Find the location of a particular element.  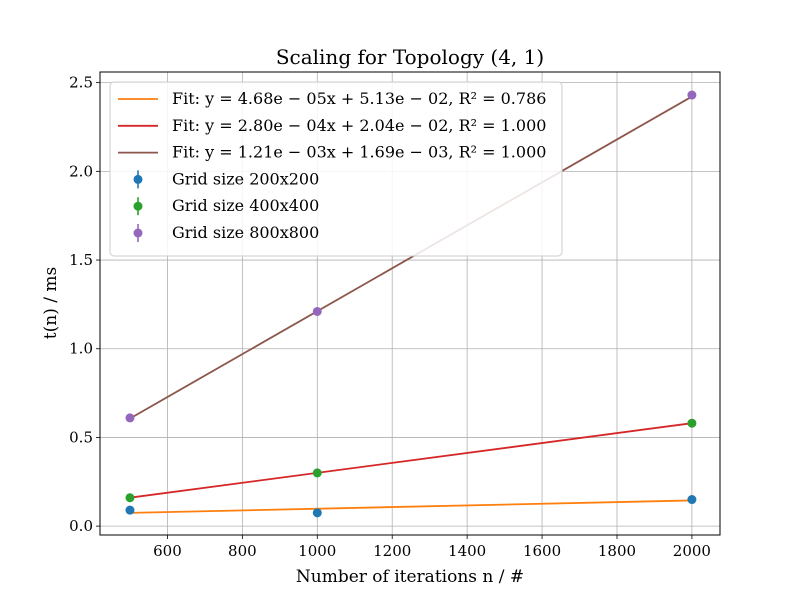

chart-title: Scaling for Topology (4, 1) is located at coordinates (410, 57).